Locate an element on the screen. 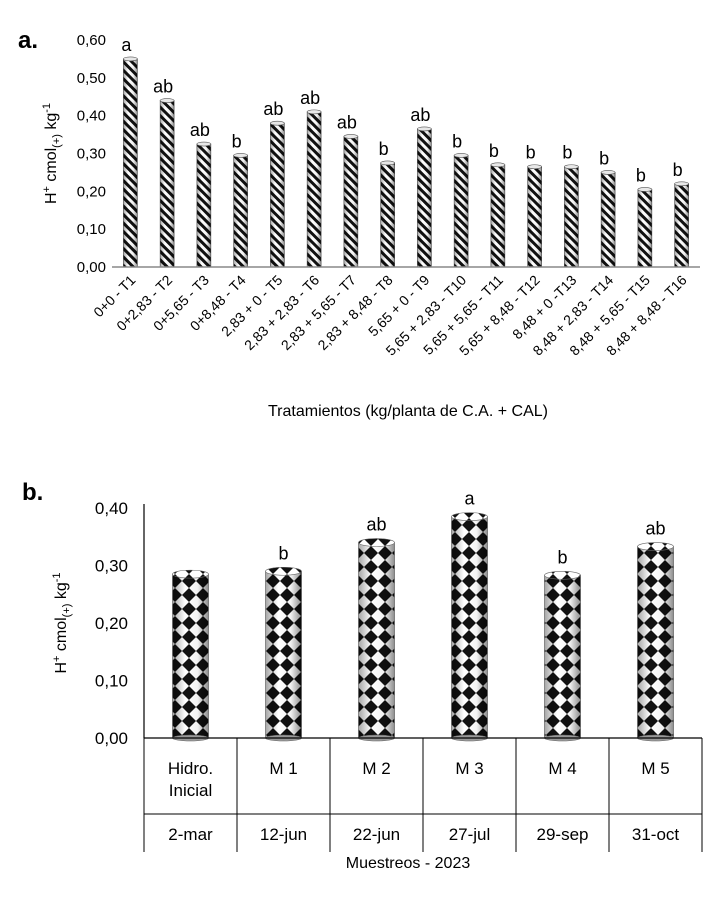 Image resolution: width=714 pixels, height=917 pixels. panel-a-y-tick-label: 0,10 is located at coordinates (91, 229).